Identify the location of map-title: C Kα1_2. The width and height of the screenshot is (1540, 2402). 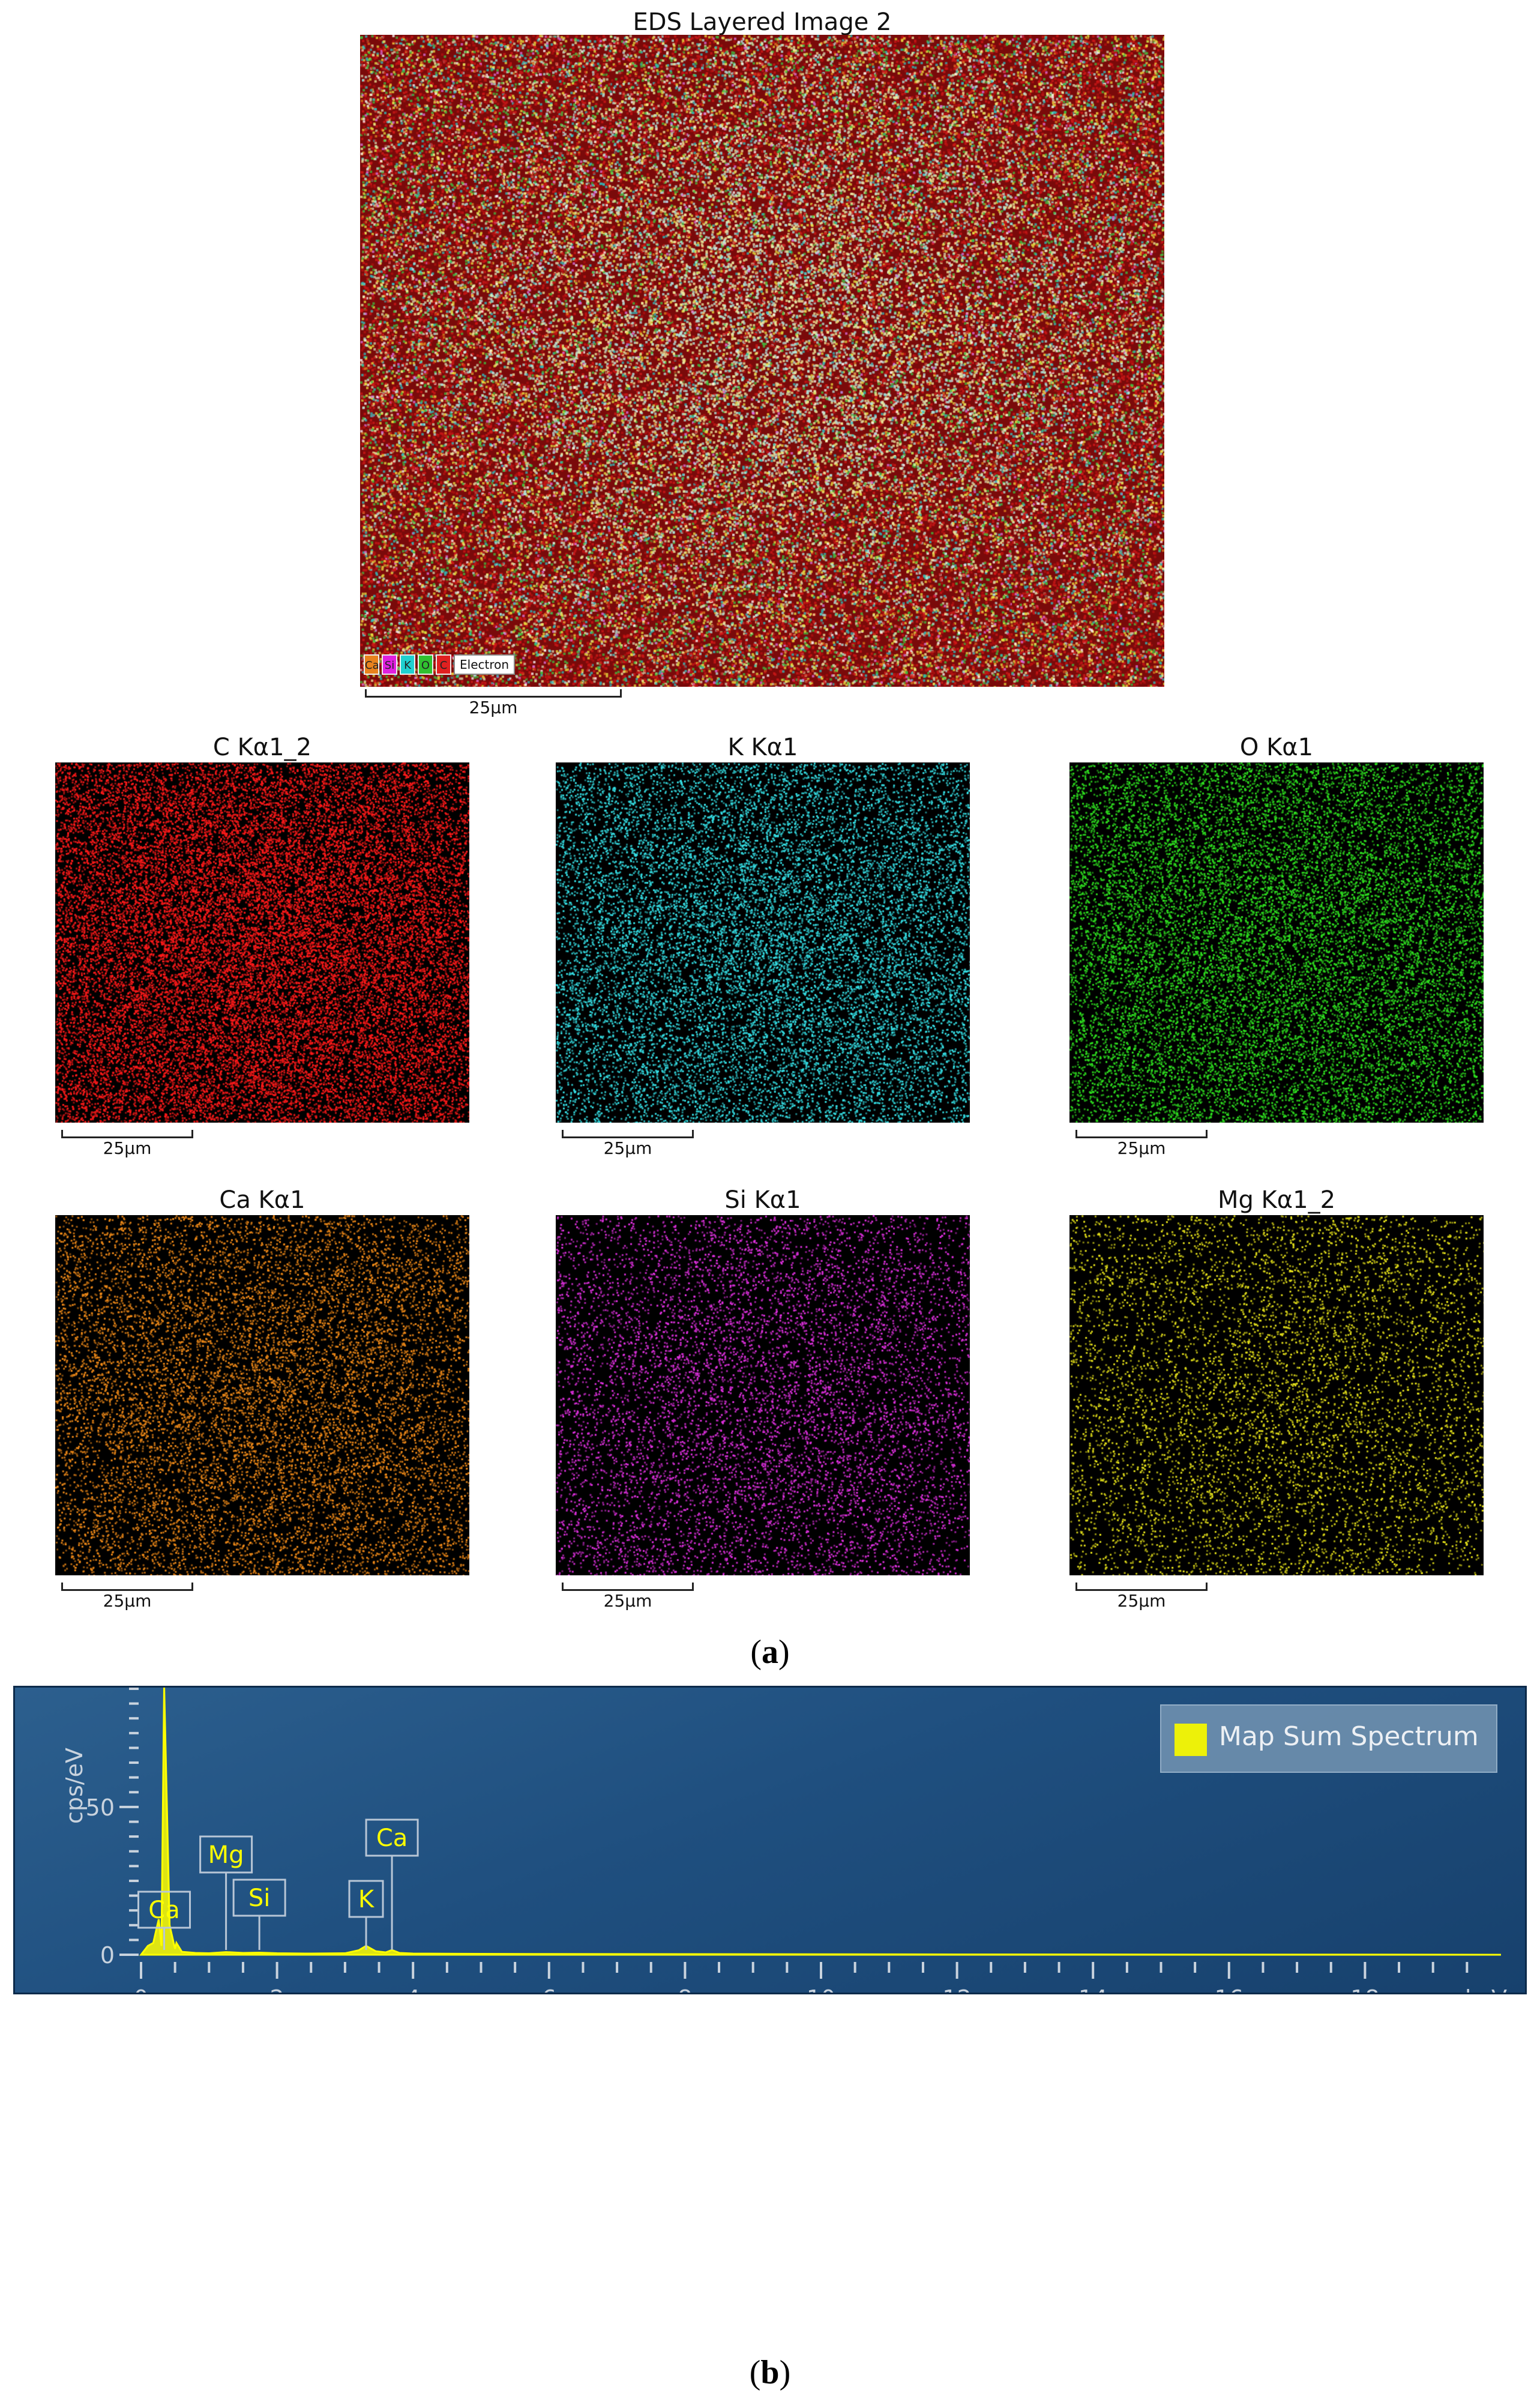
(262, 747).